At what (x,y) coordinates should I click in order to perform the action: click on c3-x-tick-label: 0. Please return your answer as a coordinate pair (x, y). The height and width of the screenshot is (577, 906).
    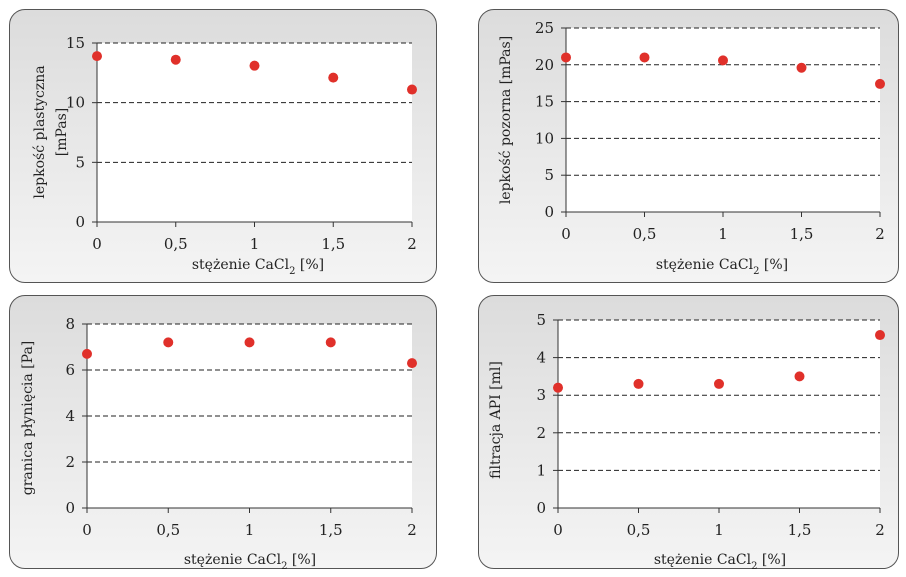
    Looking at the image, I should click on (558, 530).